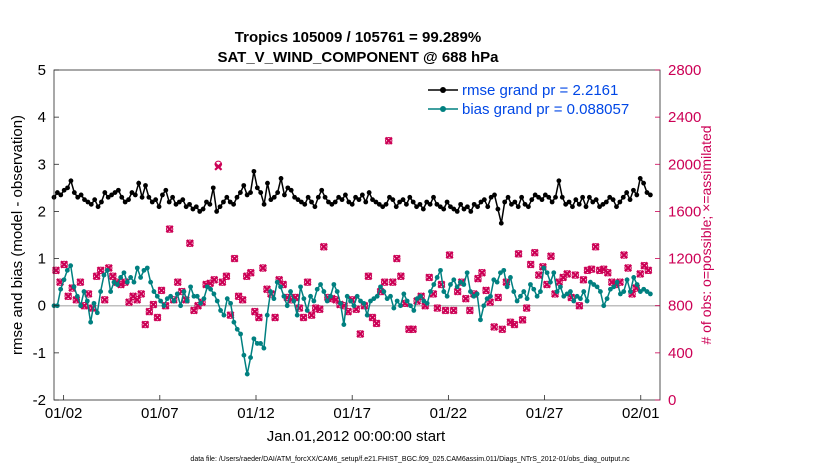 The image size is (830, 470). I want to click on chart-subtitle: SAT_V_WIND_COMPONENT @ 688 hPa, so click(358, 57).